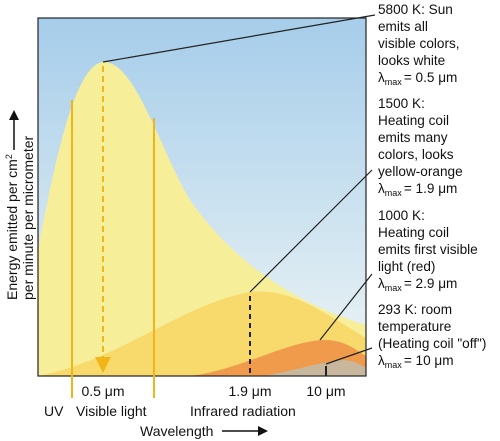  Describe the element at coordinates (420, 171) in the screenshot. I see `annotation-1500k-line-5: yellow-orange` at that location.